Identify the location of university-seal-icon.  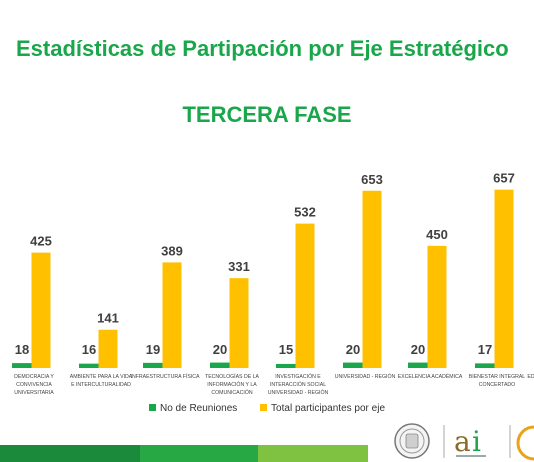
(412, 441).